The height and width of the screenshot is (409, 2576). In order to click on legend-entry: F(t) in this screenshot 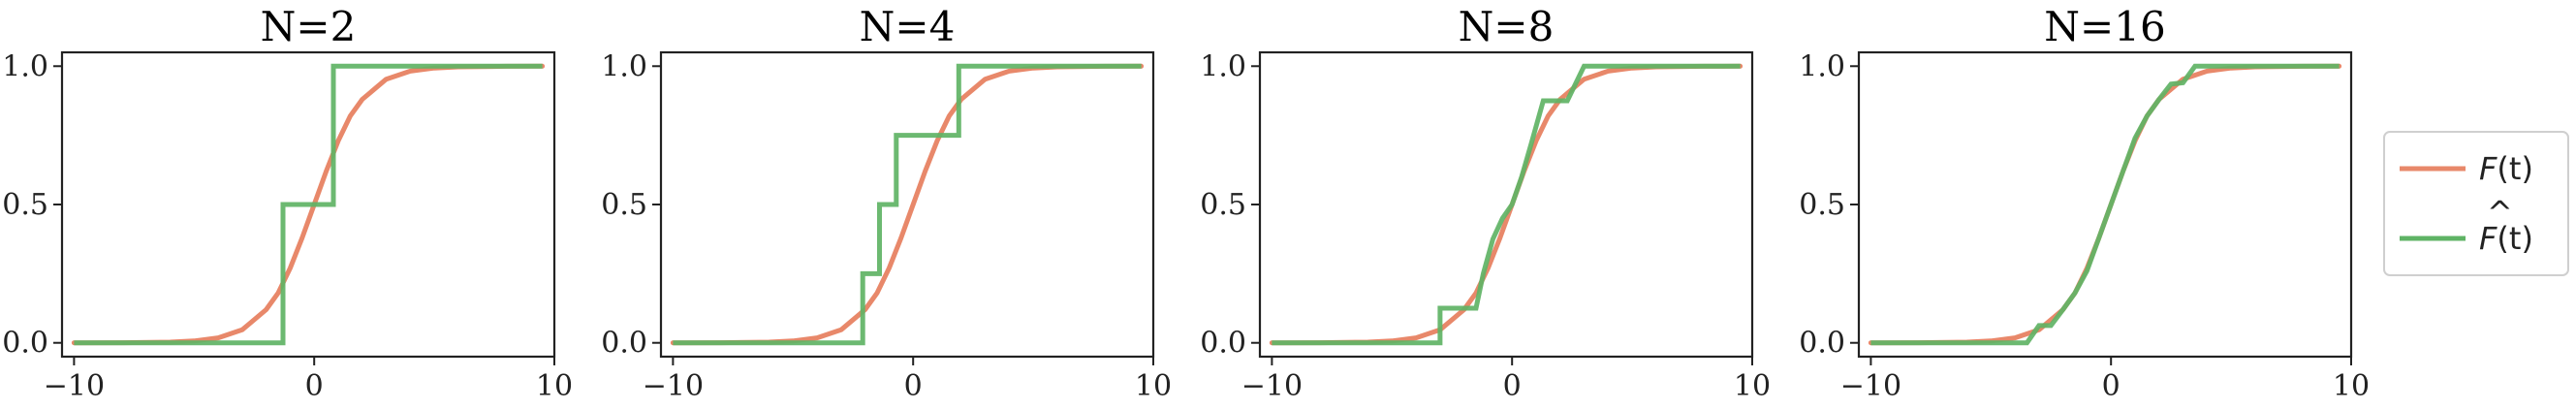, I will do `click(2466, 168)`.